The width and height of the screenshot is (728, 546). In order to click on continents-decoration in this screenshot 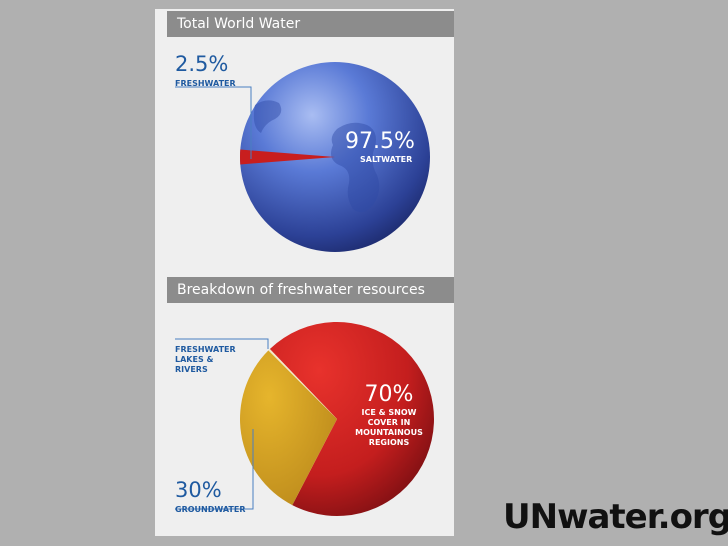, I will do `click(316, 156)`.